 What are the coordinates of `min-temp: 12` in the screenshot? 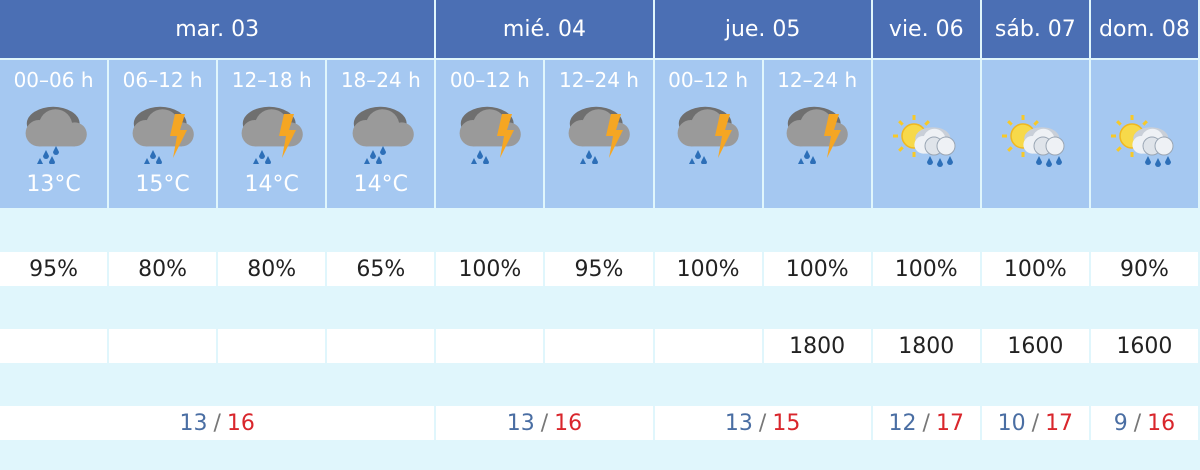 It's located at (902, 423).